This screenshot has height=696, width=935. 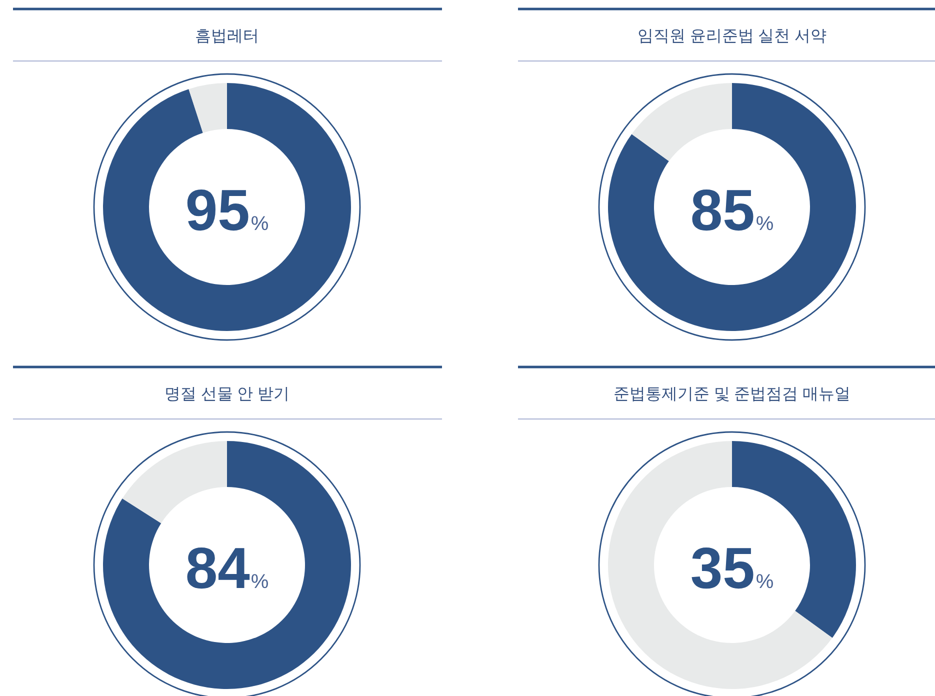 What do you see at coordinates (227, 36) in the screenshot?
I see `chart-title: 흠법레터` at bounding box center [227, 36].